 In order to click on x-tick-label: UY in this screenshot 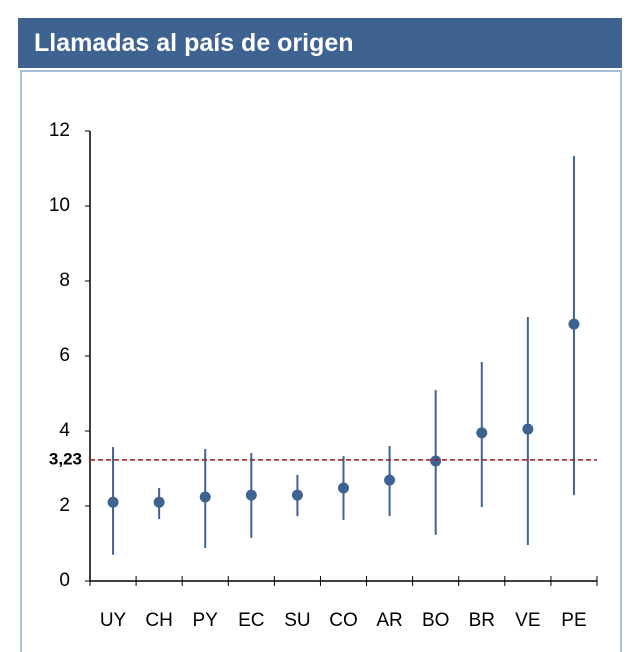, I will do `click(113, 620)`.